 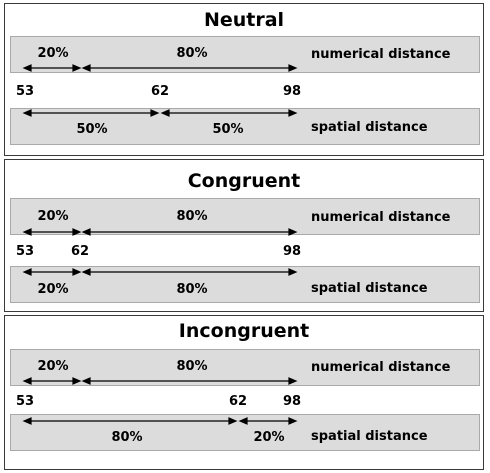 I want to click on spatial-percent-left: 50%, so click(x=92, y=129).